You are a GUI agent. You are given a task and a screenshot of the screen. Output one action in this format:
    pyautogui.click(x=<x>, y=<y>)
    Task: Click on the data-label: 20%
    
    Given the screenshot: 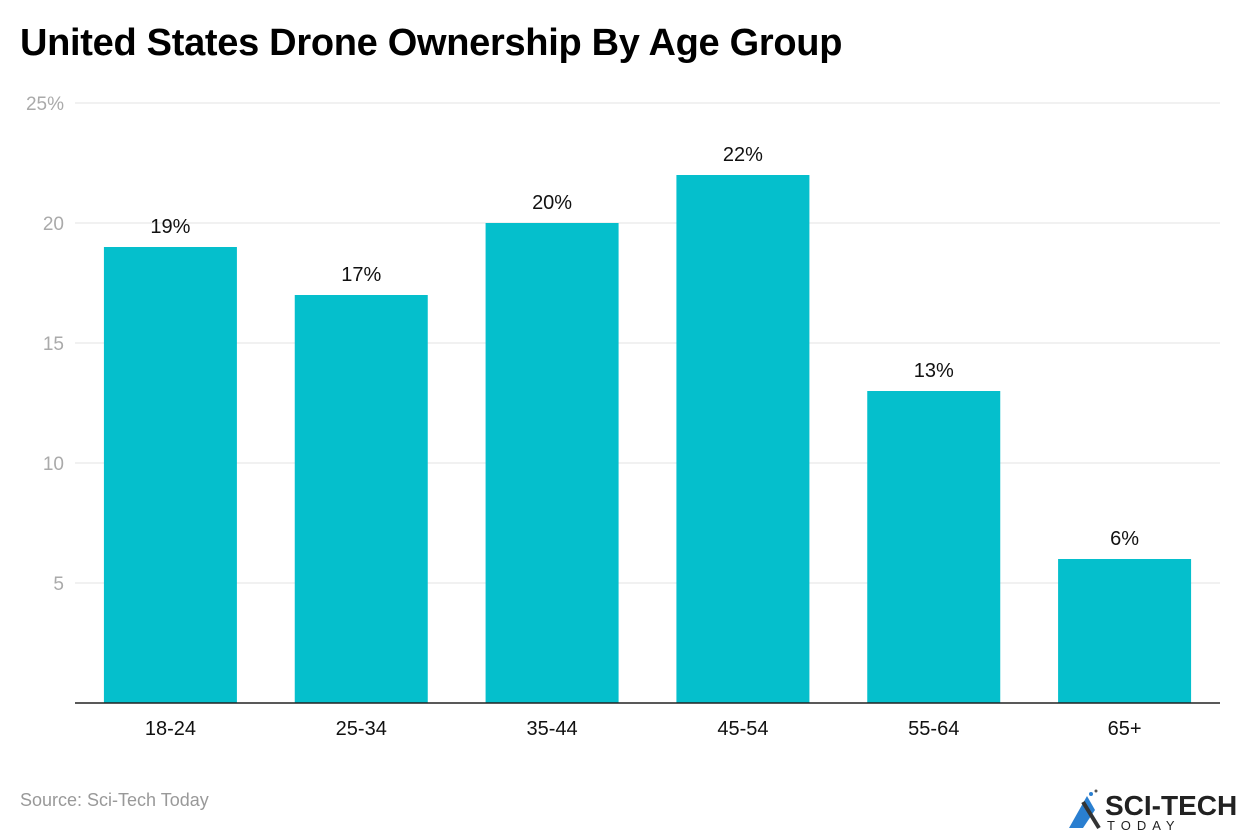 What is the action you would take?
    pyautogui.click(x=552, y=203)
    